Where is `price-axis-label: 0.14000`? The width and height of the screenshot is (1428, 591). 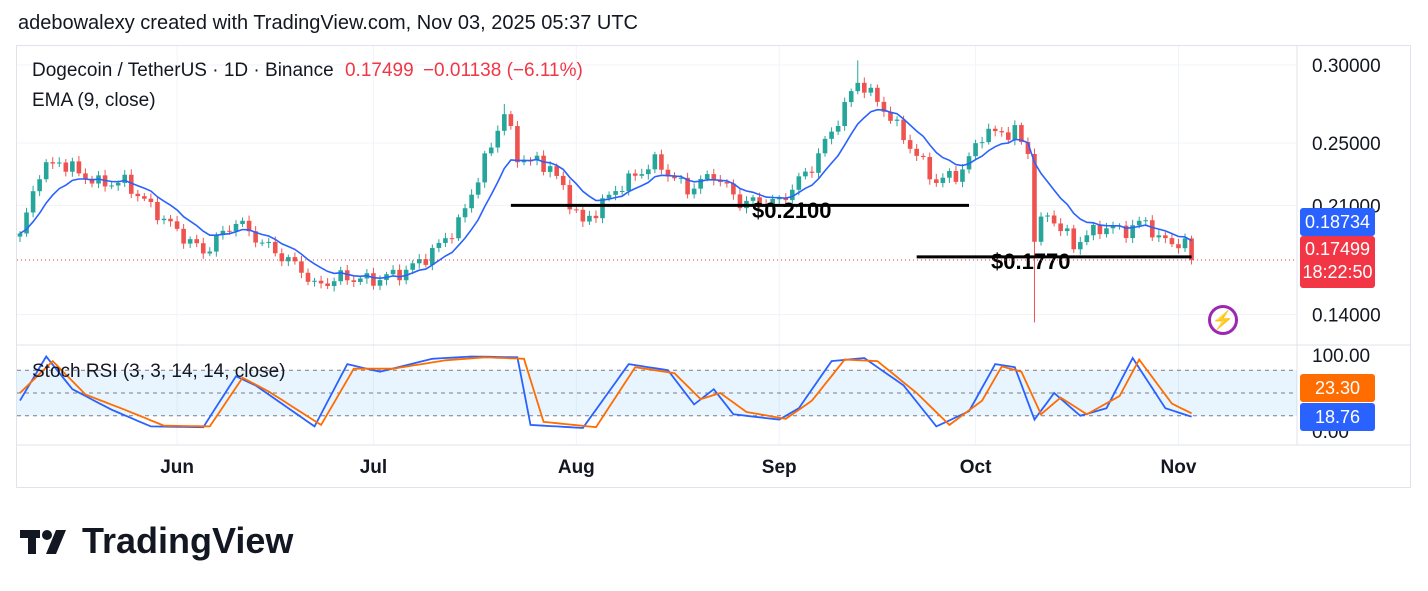 price-axis-label: 0.14000 is located at coordinates (1346, 316).